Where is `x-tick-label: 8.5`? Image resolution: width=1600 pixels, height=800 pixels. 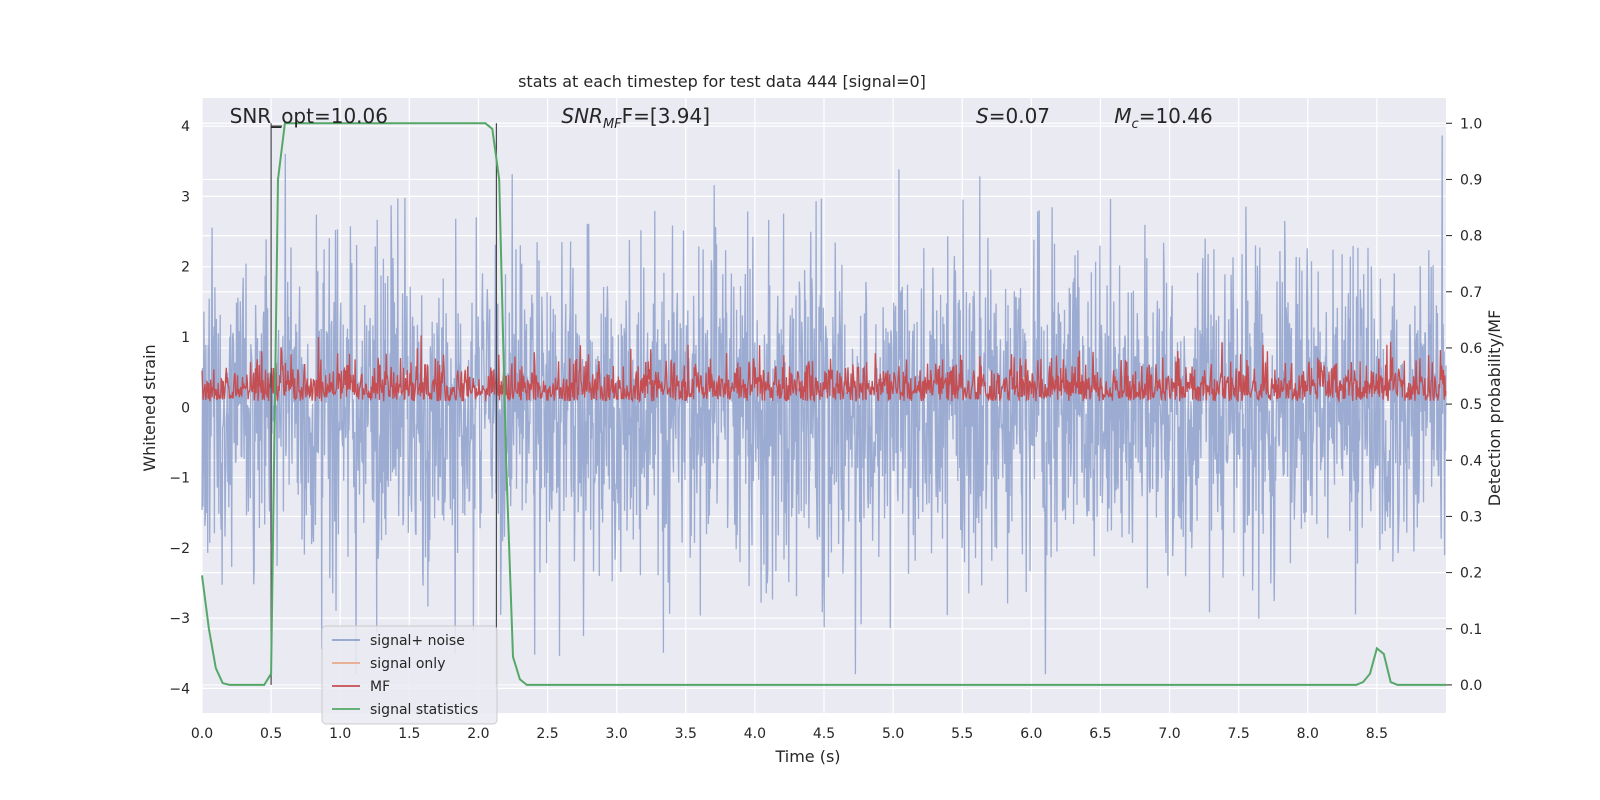 x-tick-label: 8.5 is located at coordinates (1377, 734).